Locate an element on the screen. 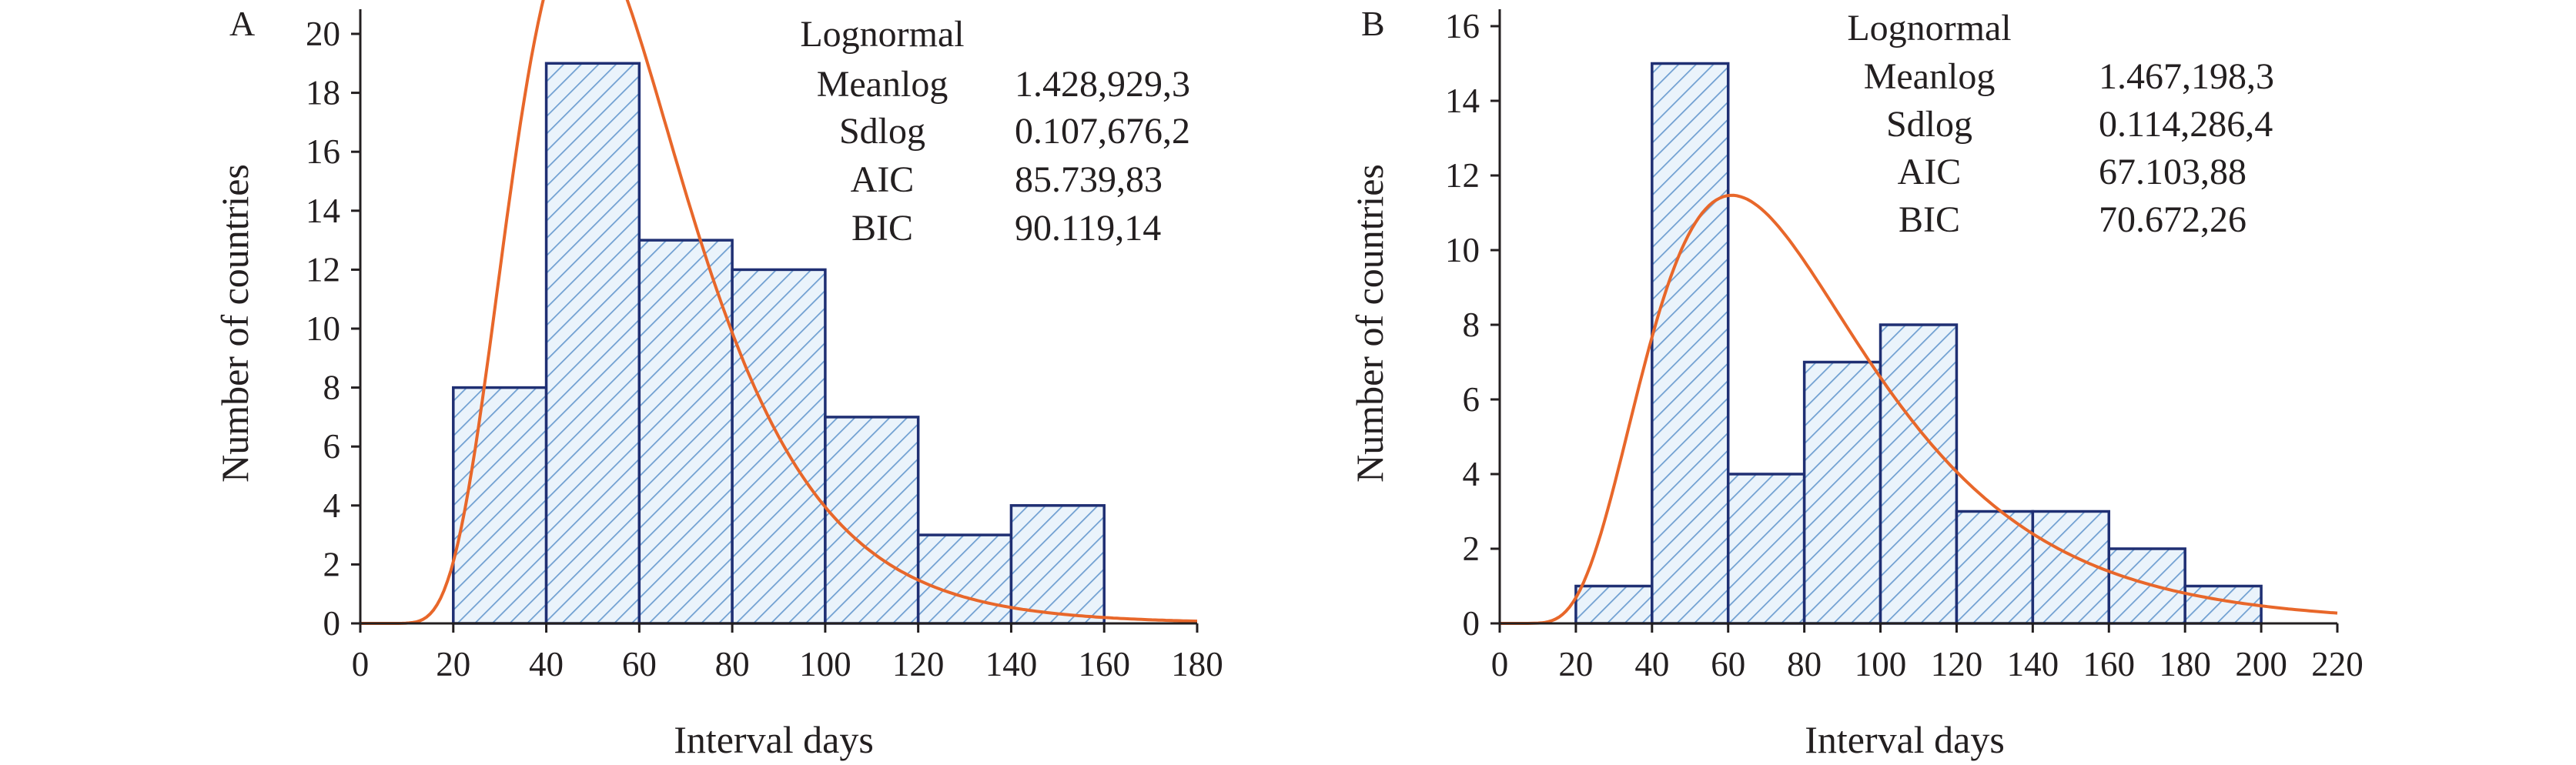 This screenshot has height=765, width=2576. stats-value-sdlog: 0.114,286,4 is located at coordinates (2186, 125).